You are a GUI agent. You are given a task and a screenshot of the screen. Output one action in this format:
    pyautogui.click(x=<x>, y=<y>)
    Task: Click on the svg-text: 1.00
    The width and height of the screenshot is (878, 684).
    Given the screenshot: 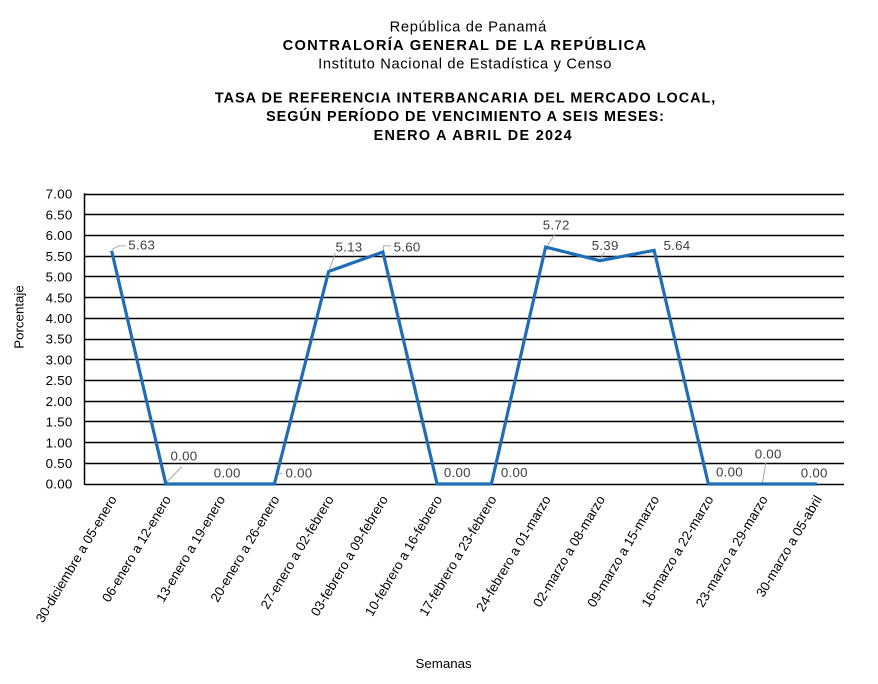 What is the action you would take?
    pyautogui.click(x=59, y=442)
    